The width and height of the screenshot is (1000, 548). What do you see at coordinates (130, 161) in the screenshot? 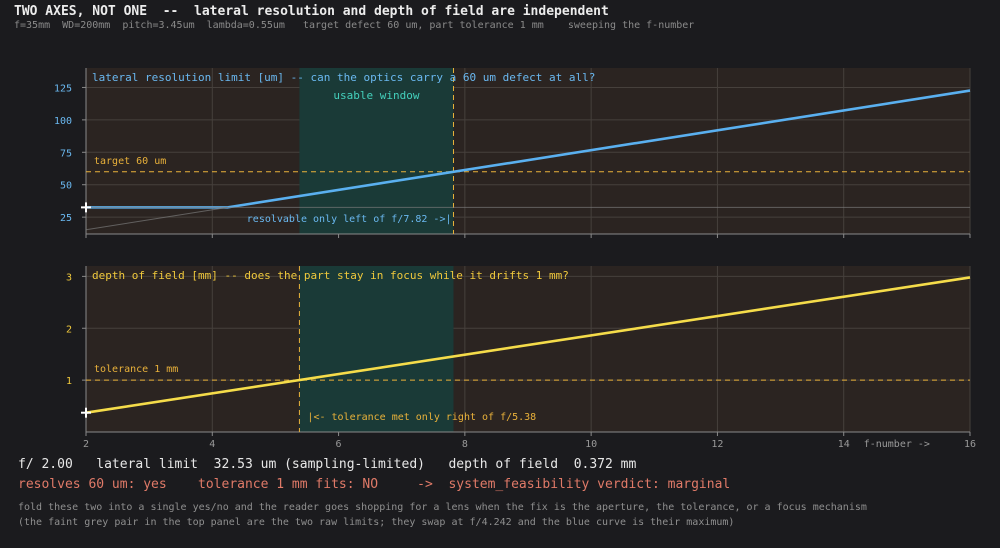
I see `threshold-label: target 60 um` at bounding box center [130, 161].